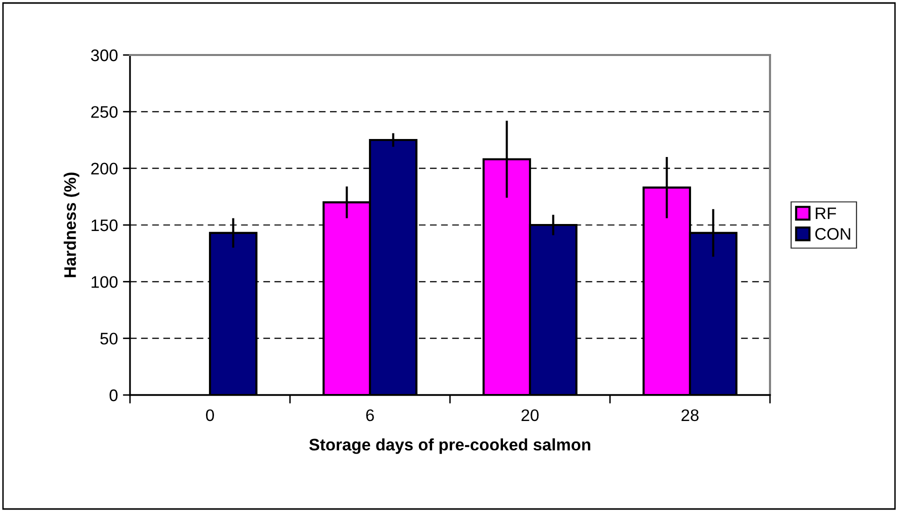 This screenshot has width=898, height=512. Describe the element at coordinates (104, 168) in the screenshot. I see `y-tick-label: 200` at that location.